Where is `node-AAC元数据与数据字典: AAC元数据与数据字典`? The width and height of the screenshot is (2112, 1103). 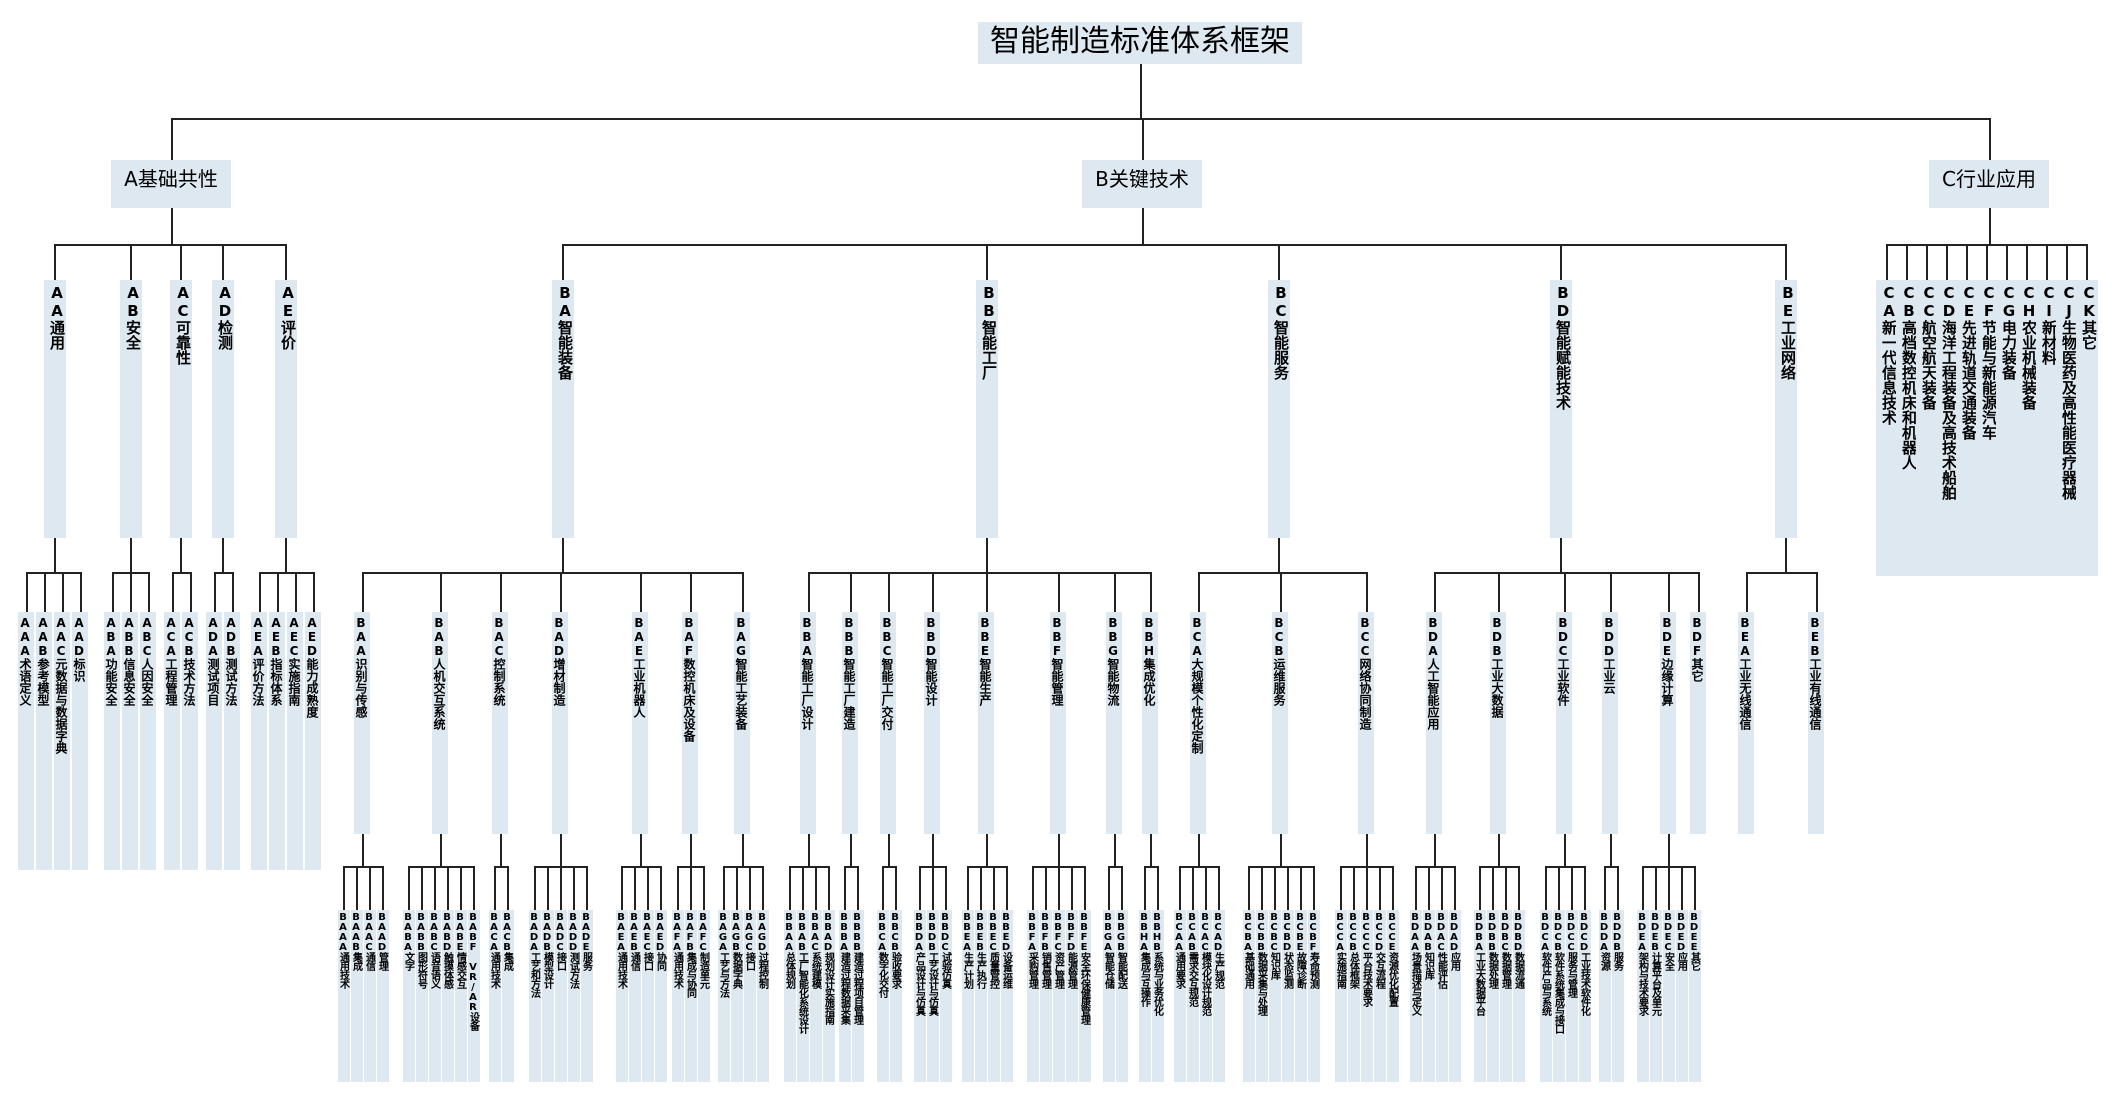 node-AAC元数据与数据字典: AAC元数据与数据字典 is located at coordinates (62, 741).